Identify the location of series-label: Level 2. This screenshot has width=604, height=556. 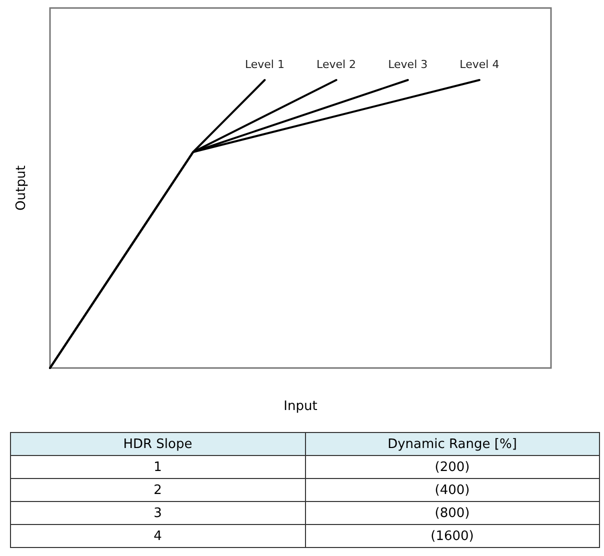
(336, 64).